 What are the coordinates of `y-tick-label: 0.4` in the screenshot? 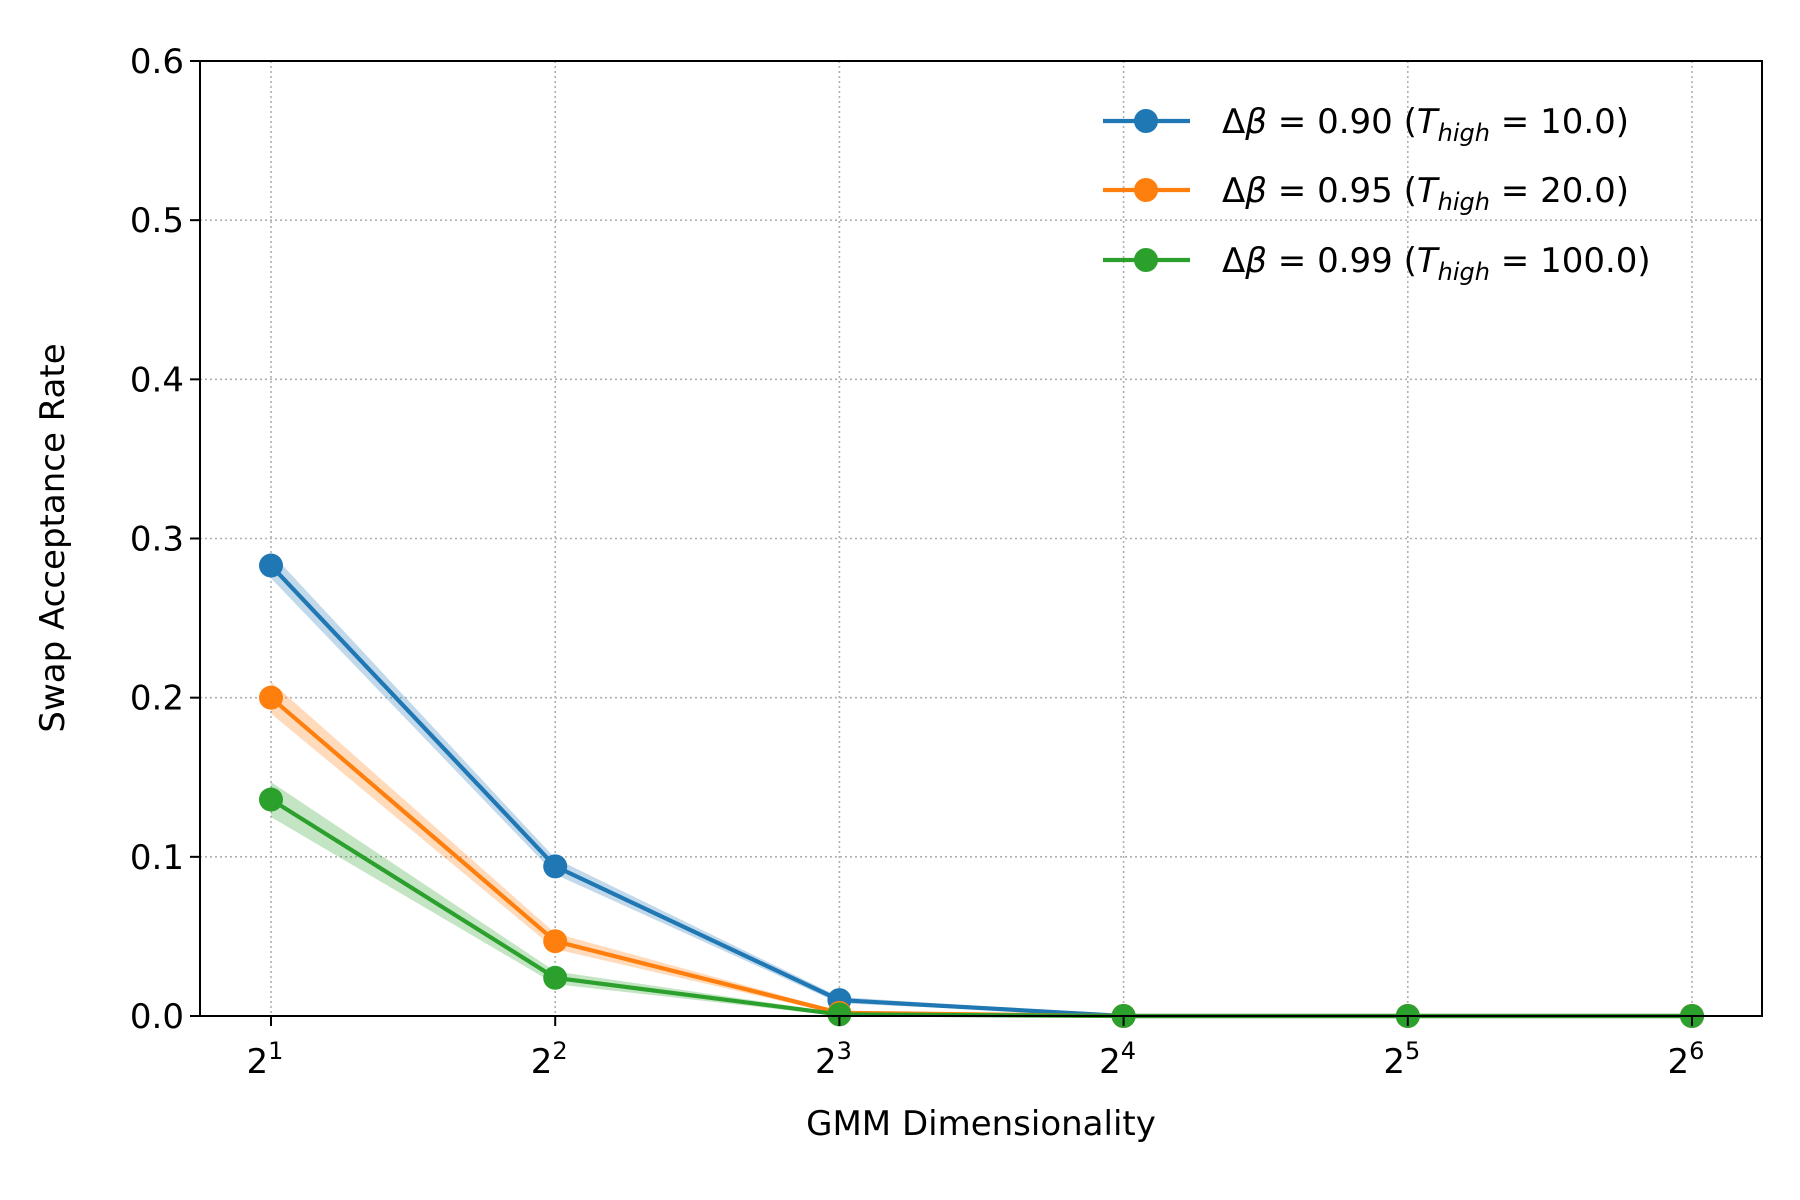 It's located at (157, 380).